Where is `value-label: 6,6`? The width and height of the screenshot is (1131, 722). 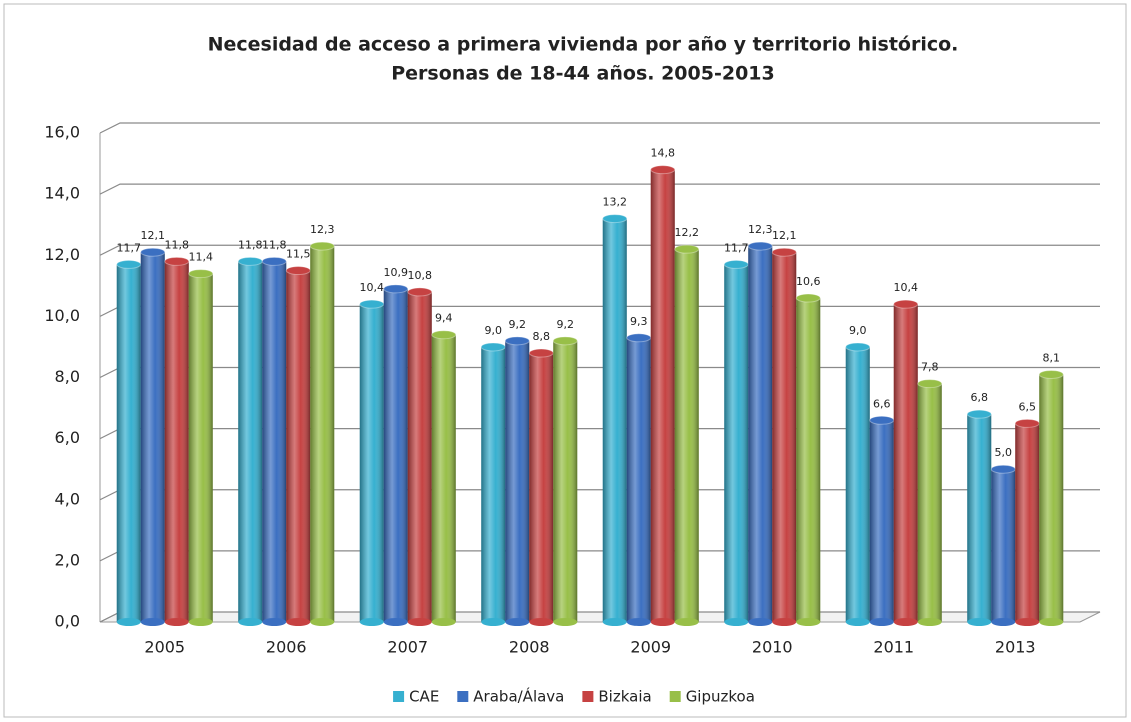
value-label: 6,6 is located at coordinates (882, 403).